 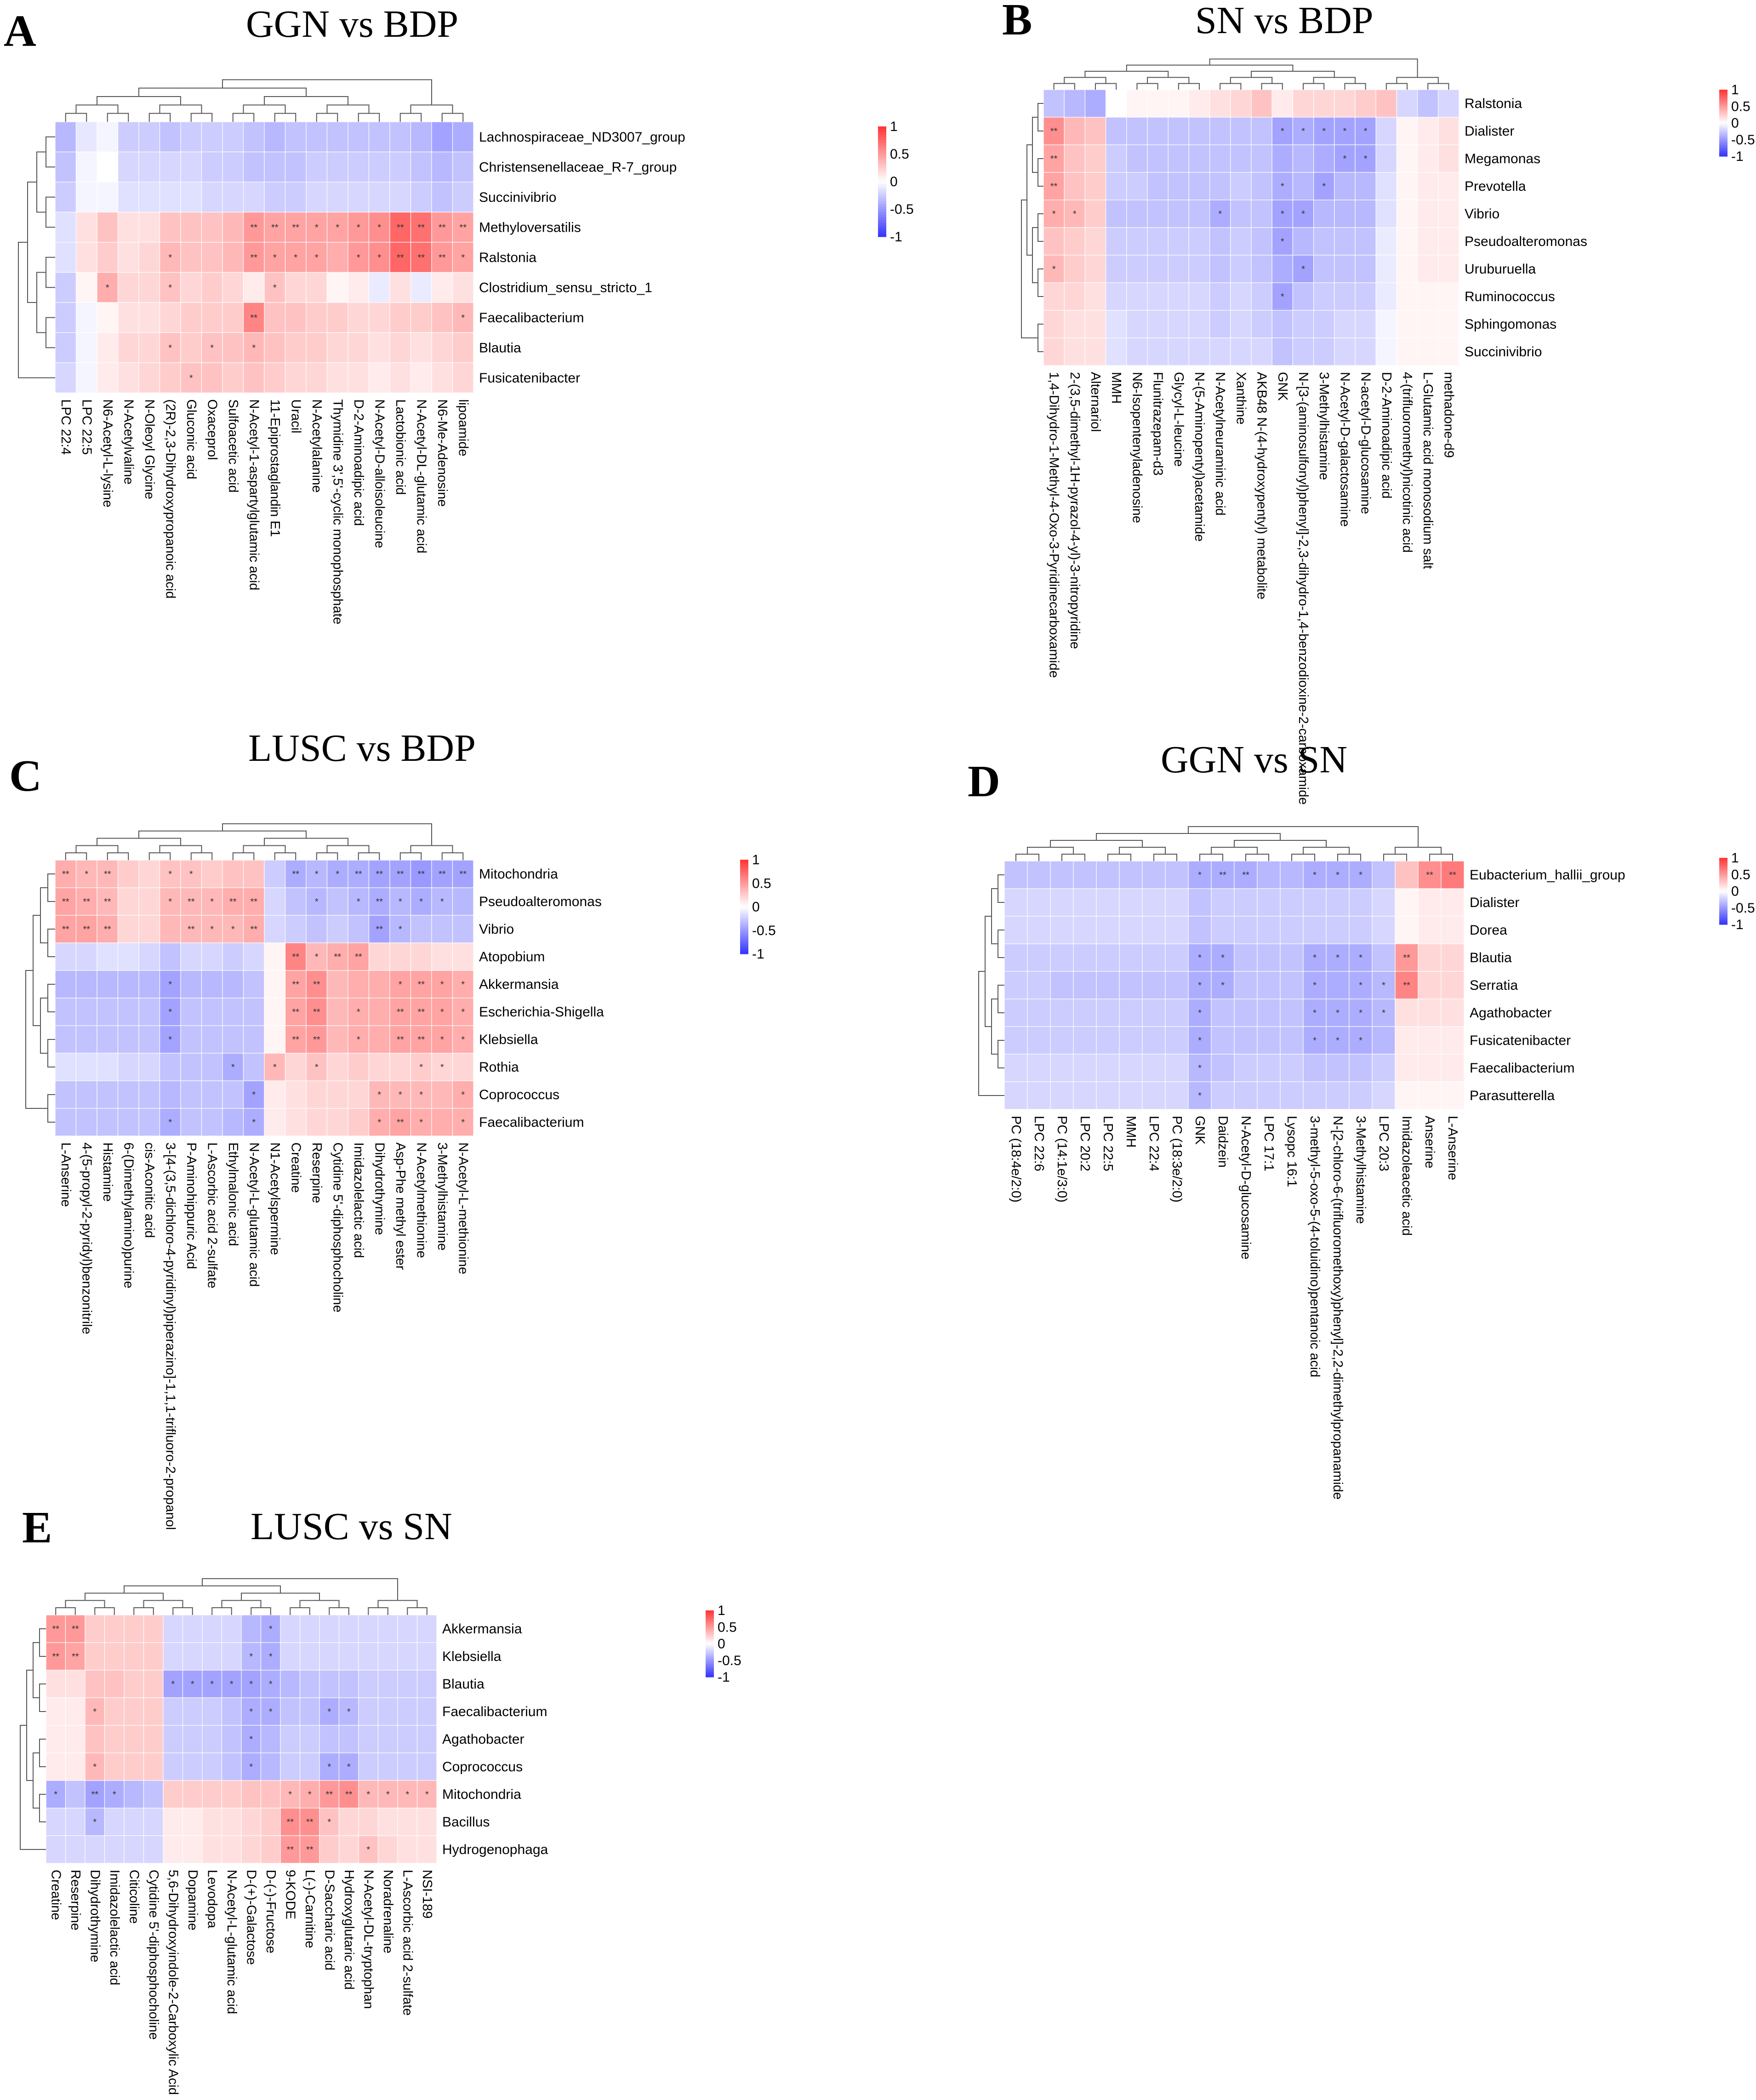 What do you see at coordinates (1735, 89) in the screenshot?
I see `legend-tick-label: 1` at bounding box center [1735, 89].